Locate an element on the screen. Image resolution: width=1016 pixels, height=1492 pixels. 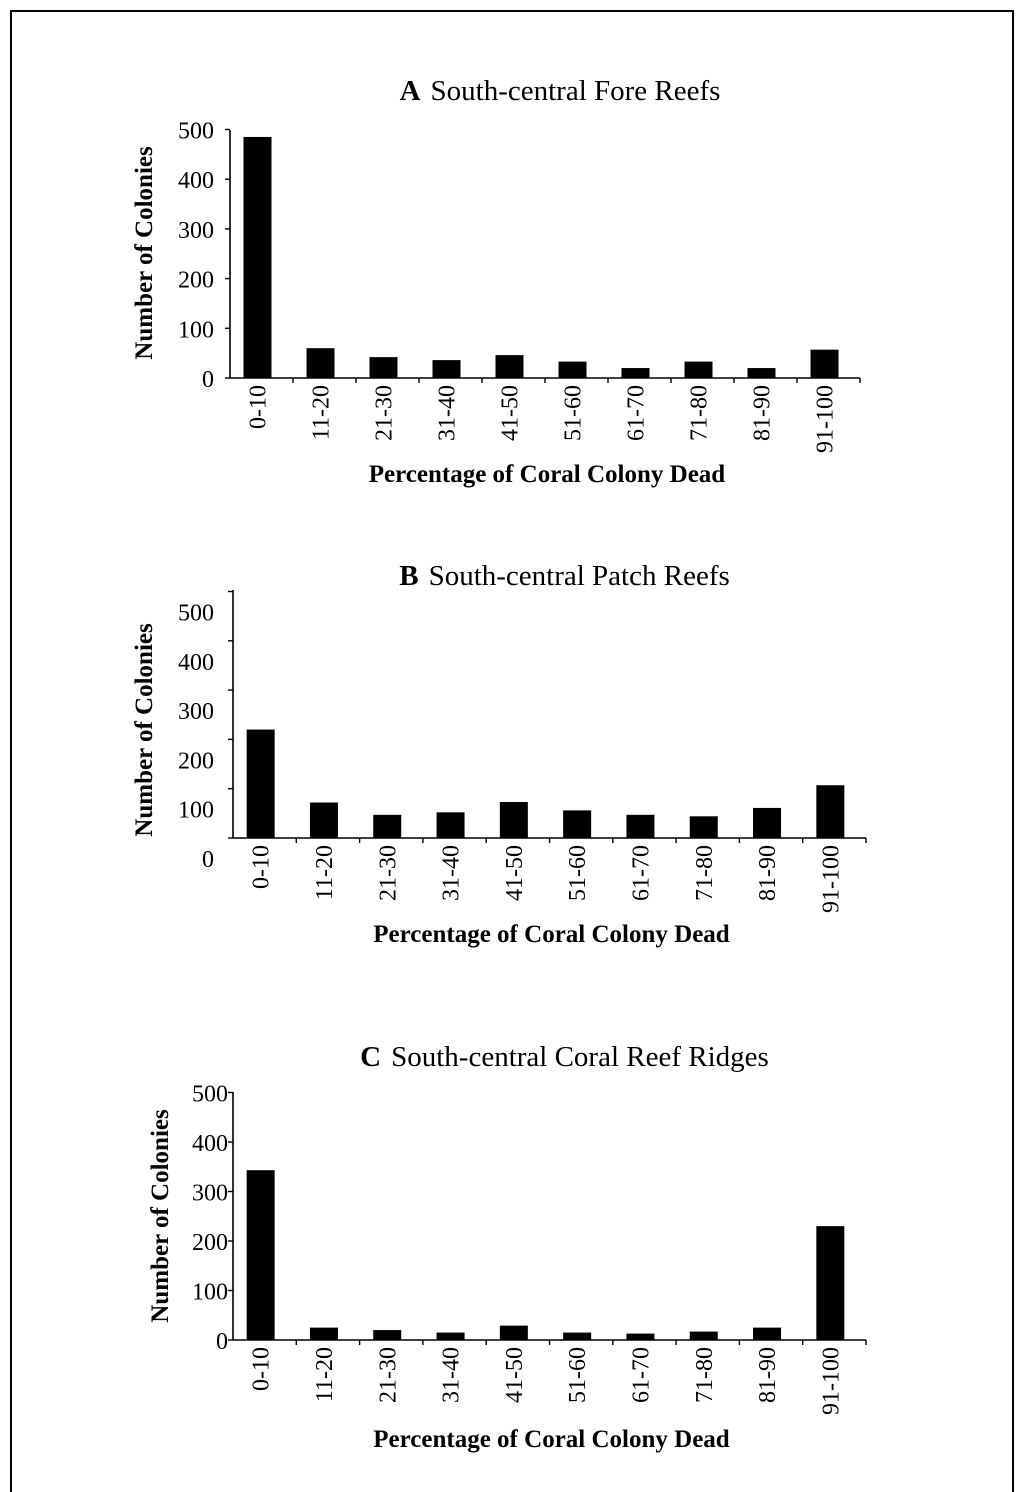
chart-title: B South-central Patch Reefs is located at coordinates (564, 576).